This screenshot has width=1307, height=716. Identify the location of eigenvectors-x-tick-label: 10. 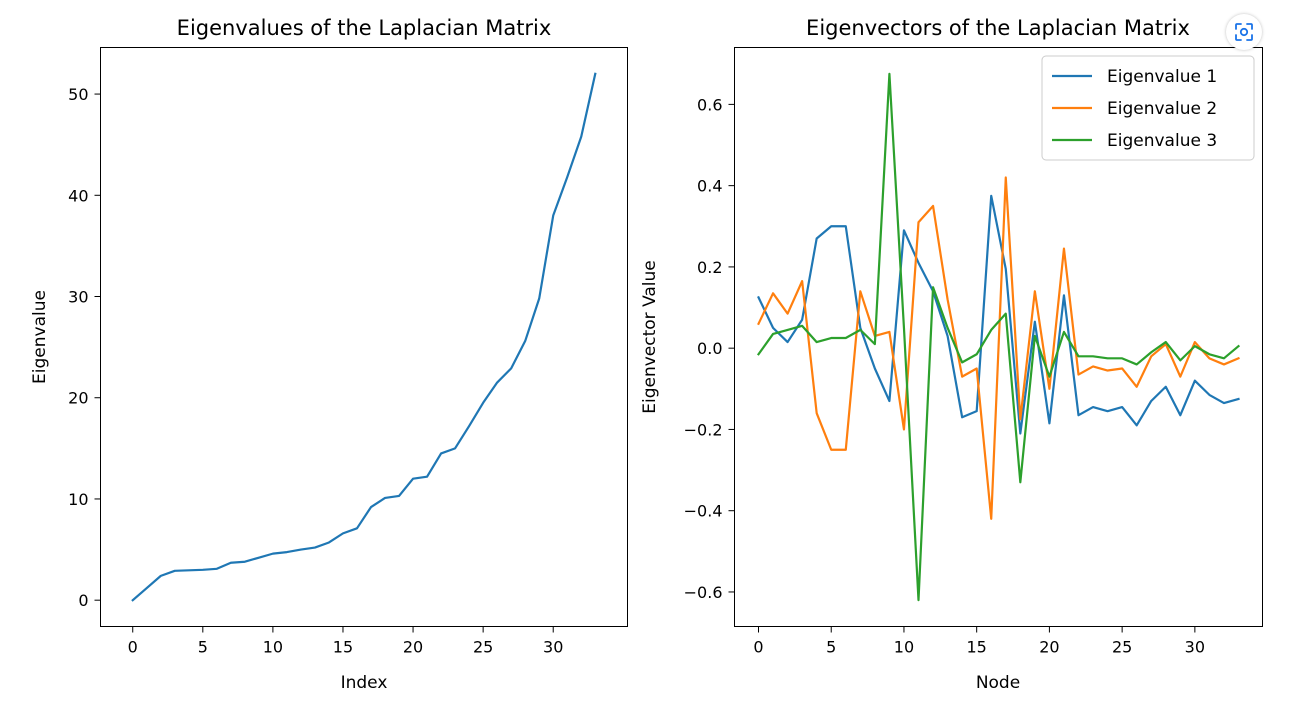
(904, 647).